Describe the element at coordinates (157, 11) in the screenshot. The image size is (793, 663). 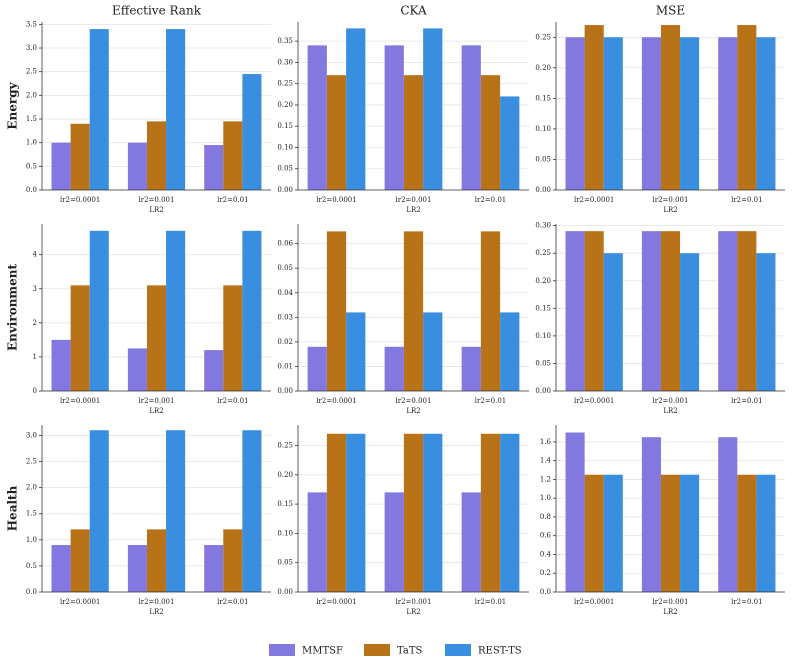
I see `column-title: Effective Rank` at that location.